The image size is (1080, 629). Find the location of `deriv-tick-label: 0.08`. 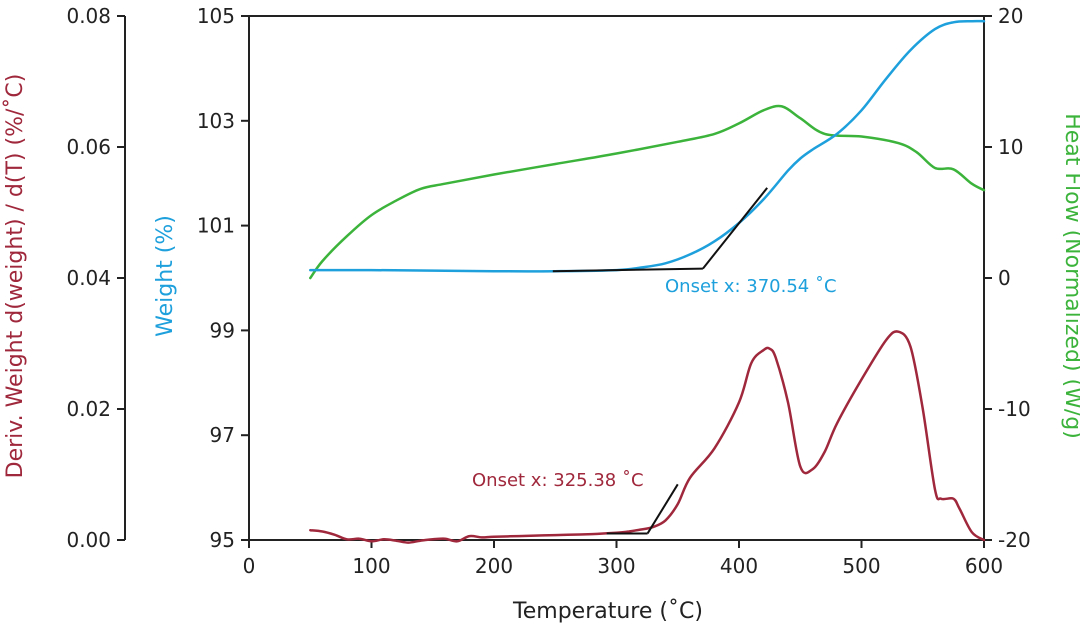

deriv-tick-label: 0.08 is located at coordinates (88, 16).